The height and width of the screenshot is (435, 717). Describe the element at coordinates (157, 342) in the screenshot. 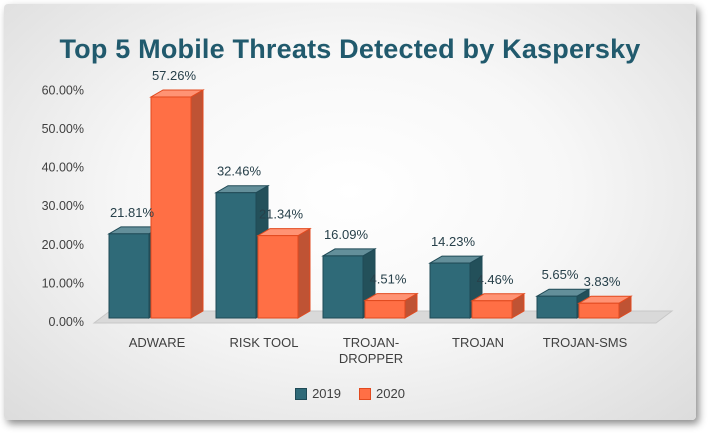

I see `x-tick-label-0: ADWARE` at that location.